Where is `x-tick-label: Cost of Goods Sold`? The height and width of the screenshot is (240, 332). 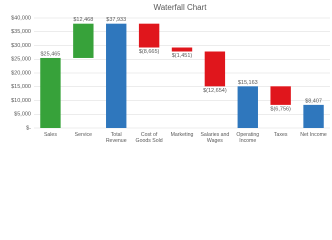 x-tick-label: Cost of Goods Sold is located at coordinates (149, 138).